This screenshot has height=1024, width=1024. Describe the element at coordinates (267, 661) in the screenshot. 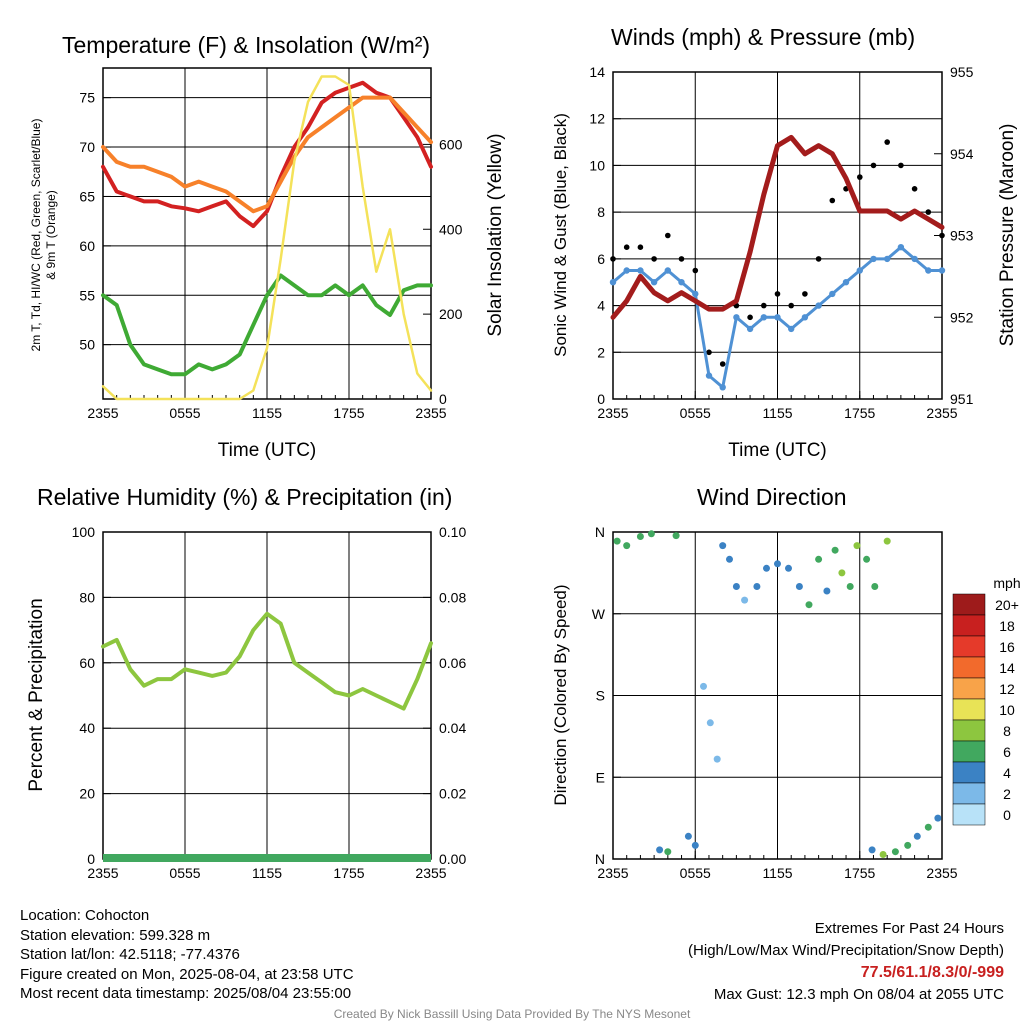

I see `series-line-relative-humidity` at that location.